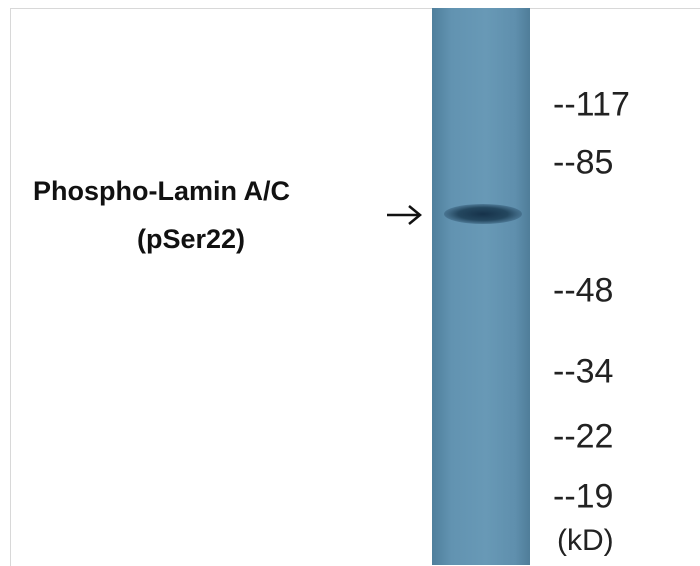 The width and height of the screenshot is (700, 566). What do you see at coordinates (585, 540) in the screenshot?
I see `unit-label: (kD)` at bounding box center [585, 540].